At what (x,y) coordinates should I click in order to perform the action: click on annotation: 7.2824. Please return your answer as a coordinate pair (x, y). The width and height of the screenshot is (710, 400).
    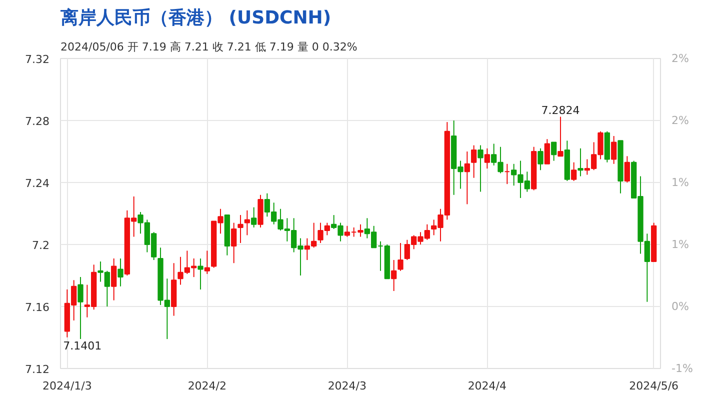
    Looking at the image, I should click on (560, 110).